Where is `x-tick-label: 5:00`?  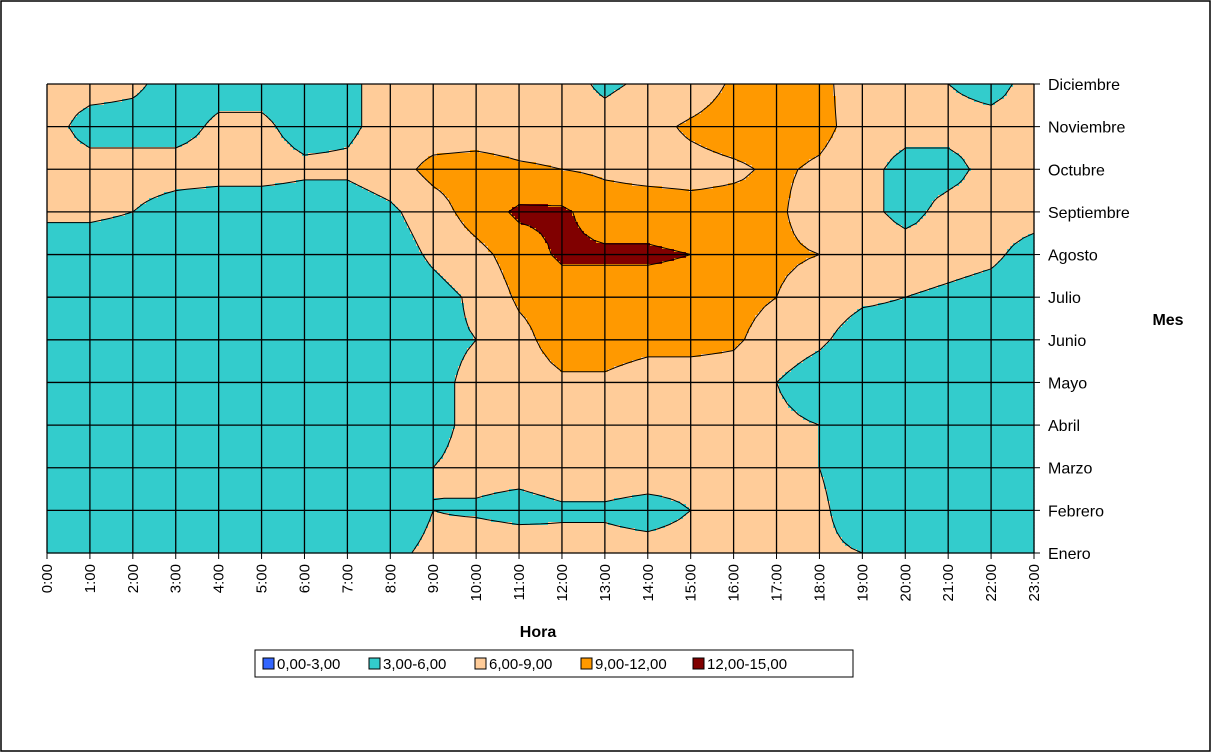 x-tick-label: 5:00 is located at coordinates (262, 578).